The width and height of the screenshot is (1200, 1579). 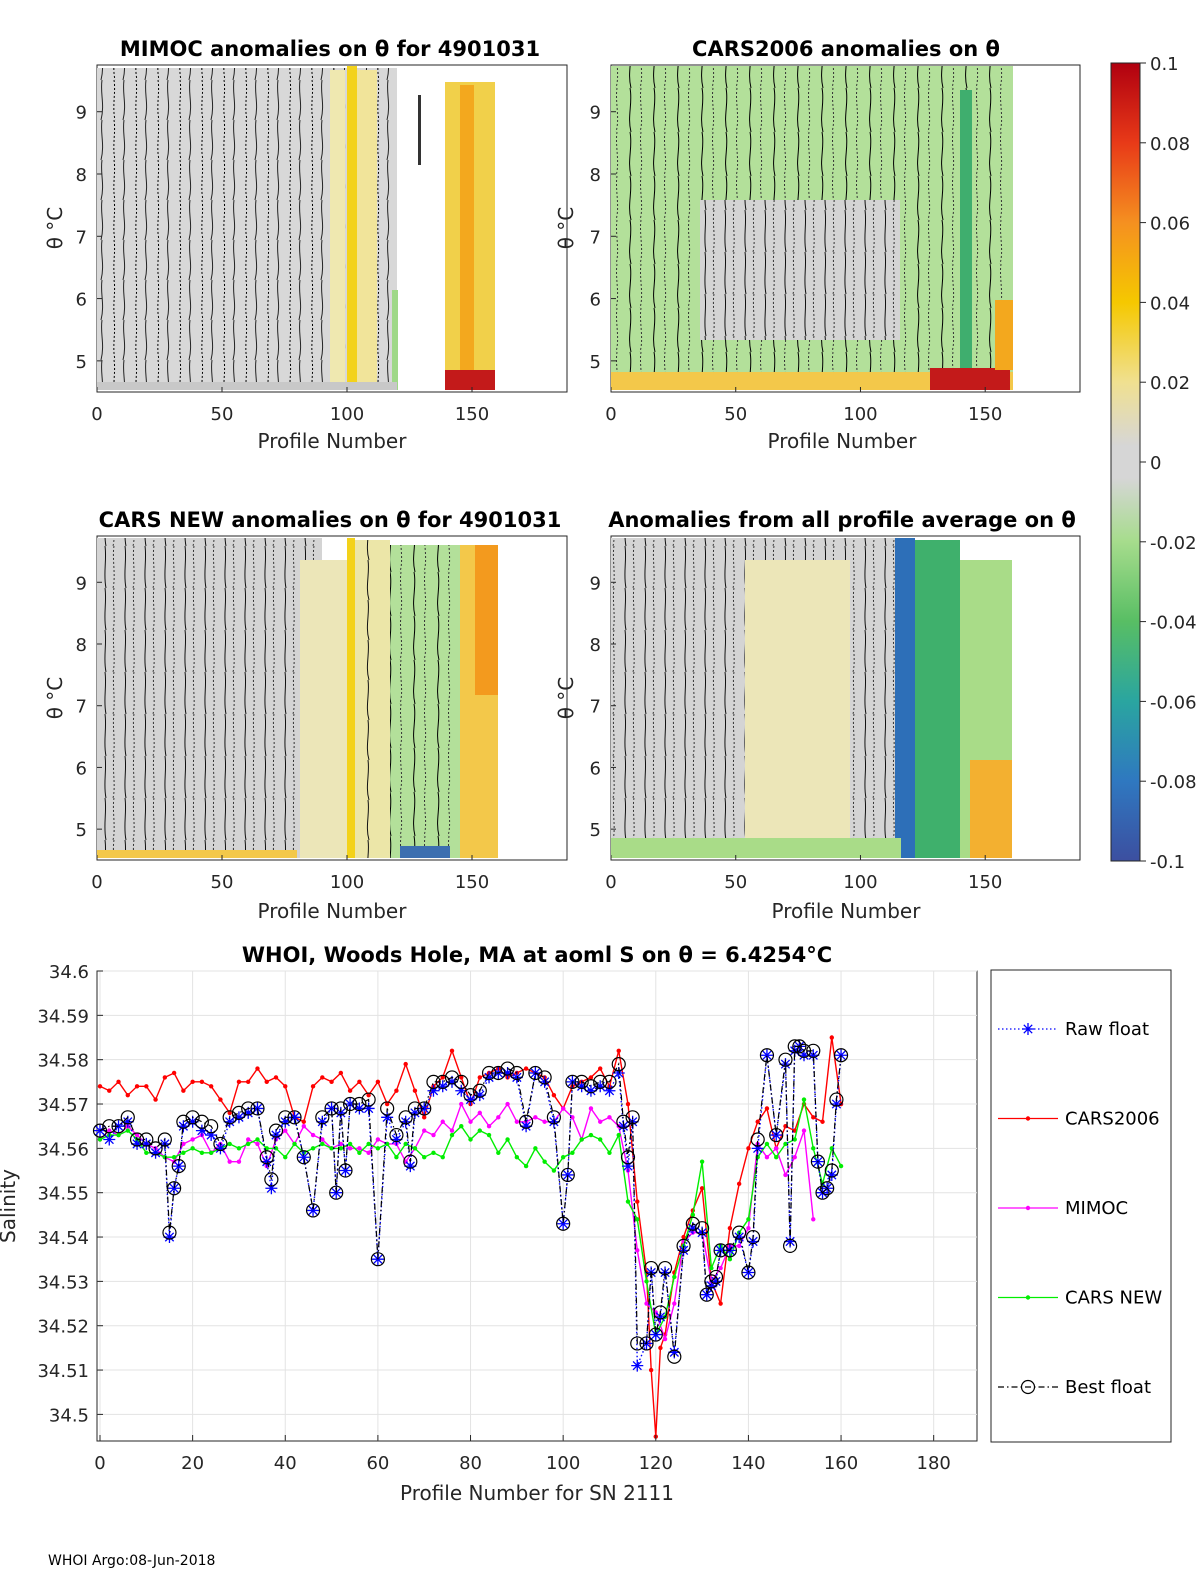 What do you see at coordinates (1173, 543) in the screenshot?
I see `colorbar-tick-label: -0.02` at bounding box center [1173, 543].